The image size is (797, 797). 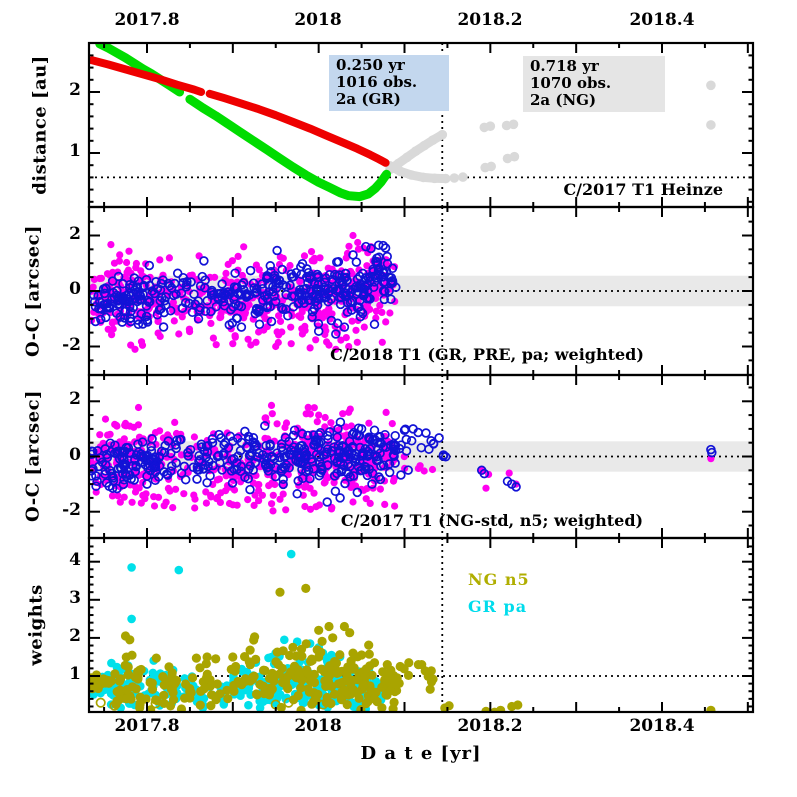 What do you see at coordinates (147, 726) in the screenshot?
I see `bottom-x-tick-label: 2017.8` at bounding box center [147, 726].